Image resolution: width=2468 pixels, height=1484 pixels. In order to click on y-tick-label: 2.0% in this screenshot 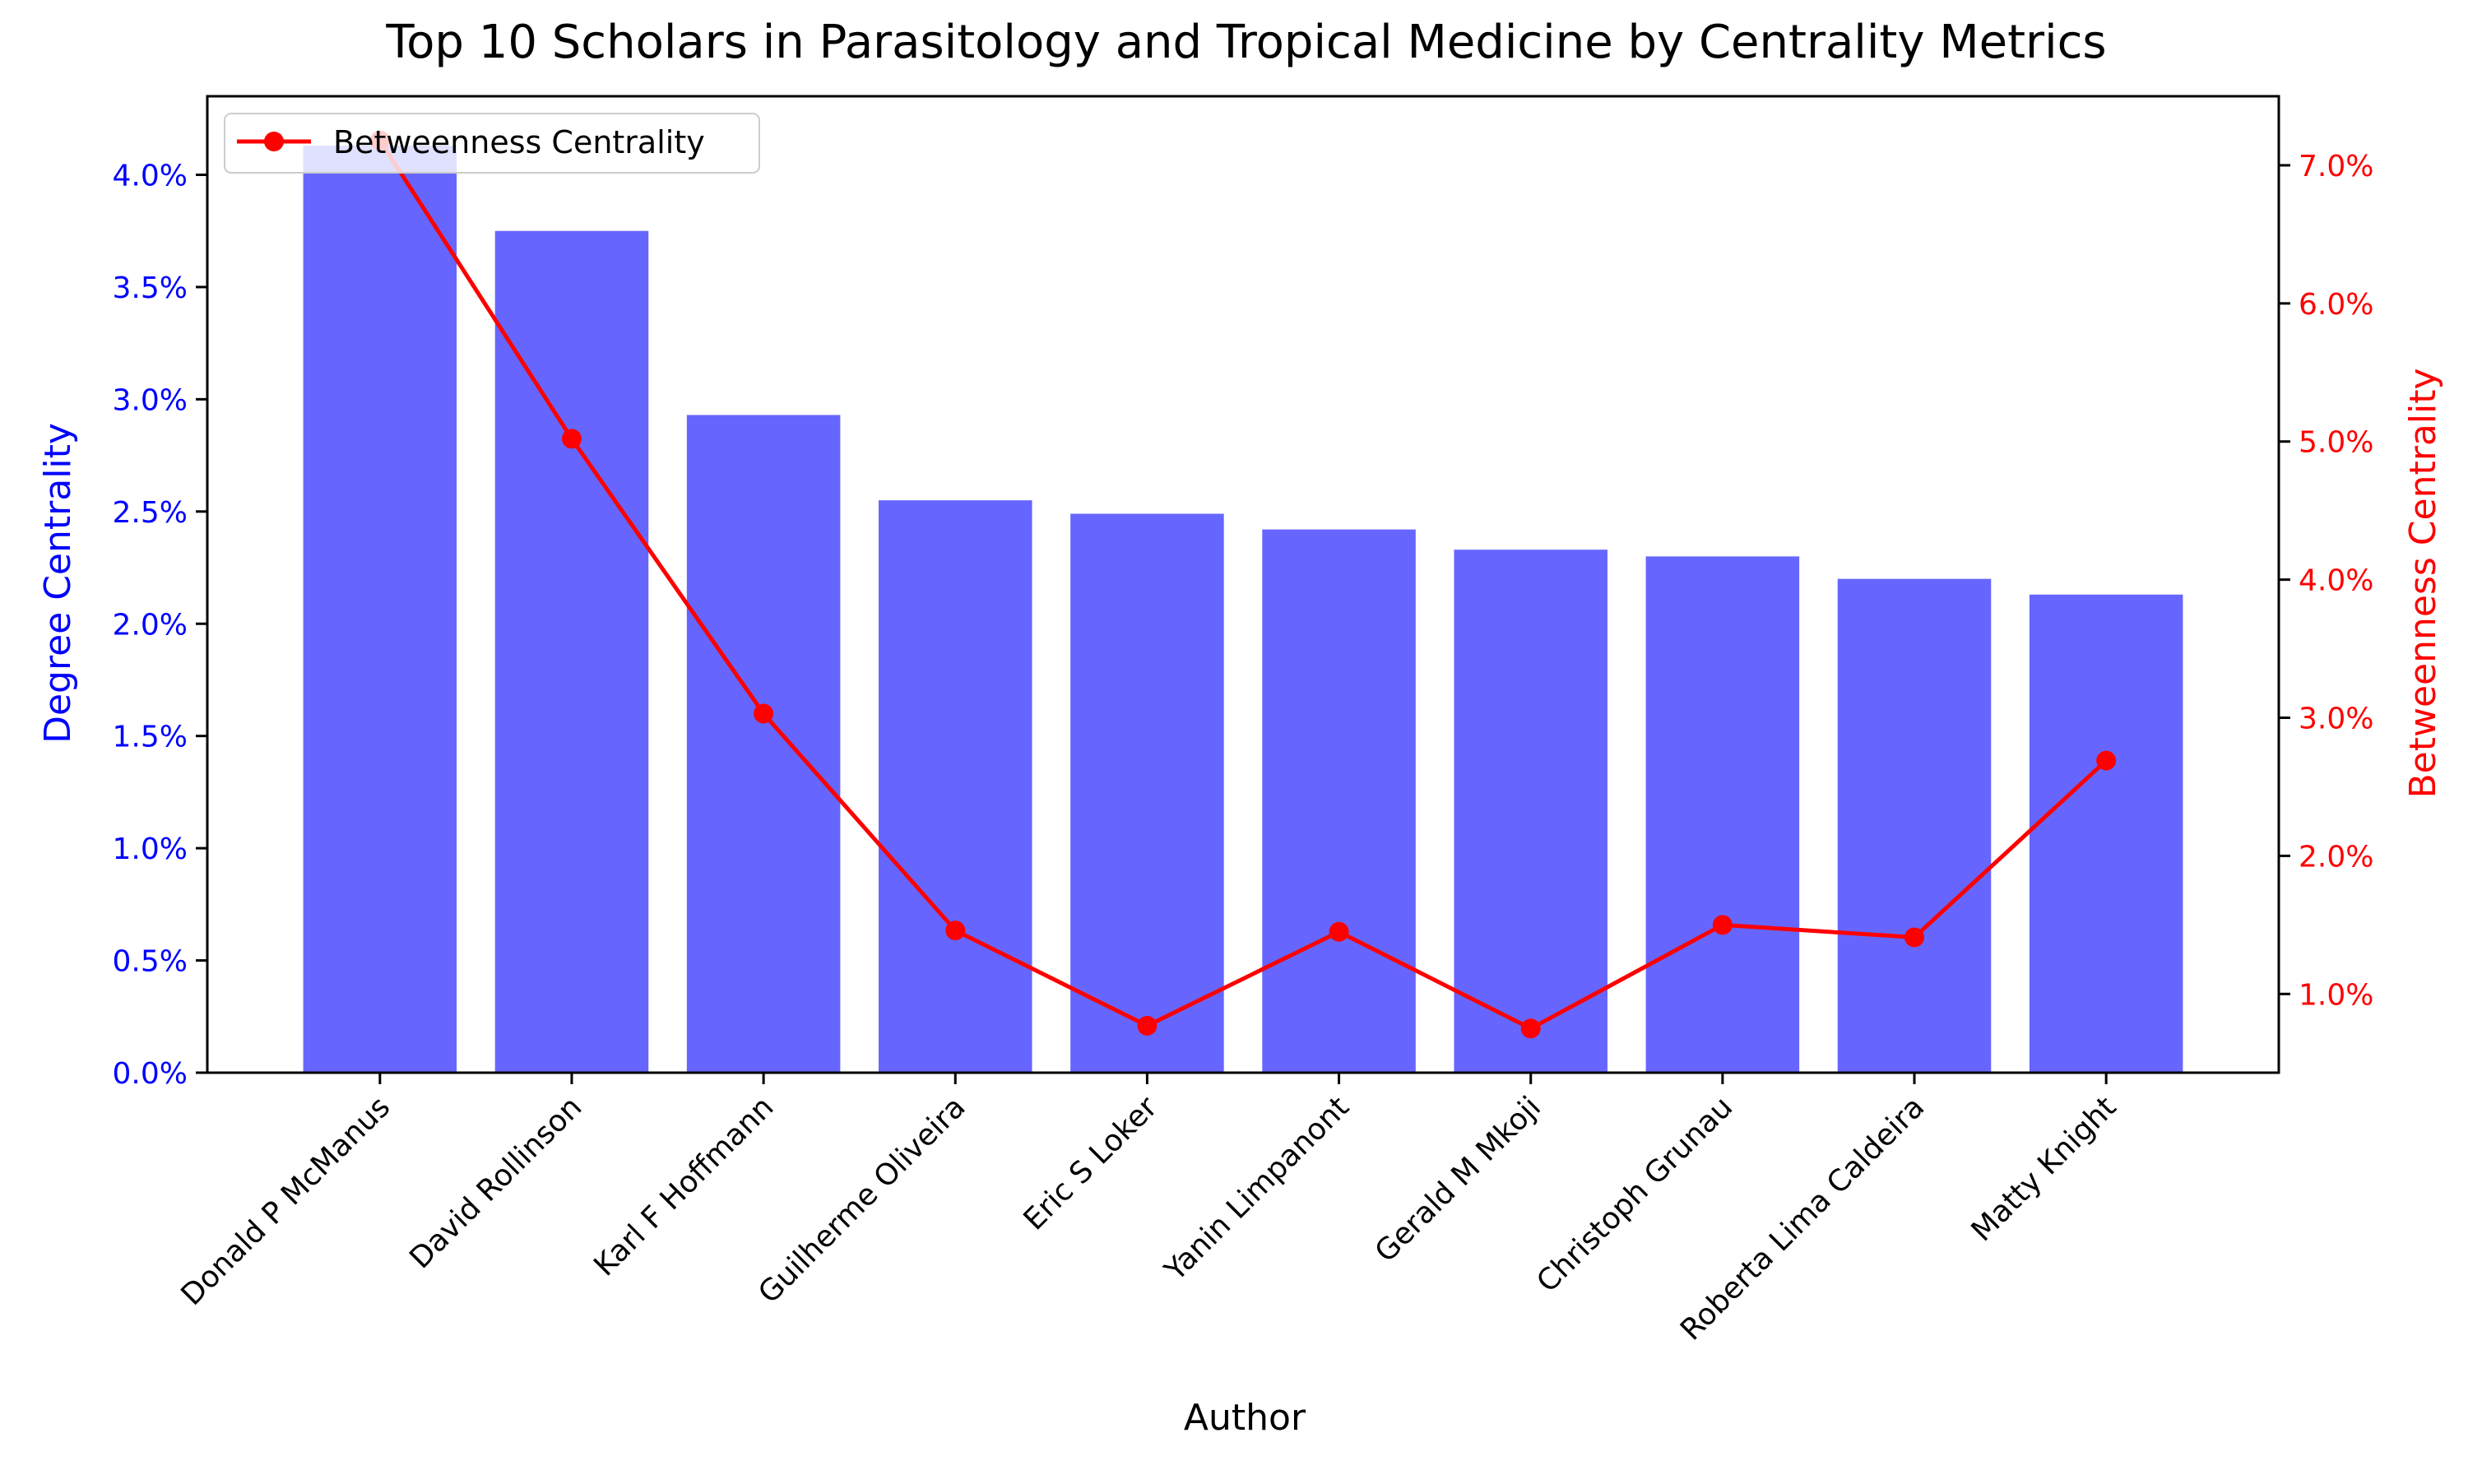, I will do `click(150, 625)`.